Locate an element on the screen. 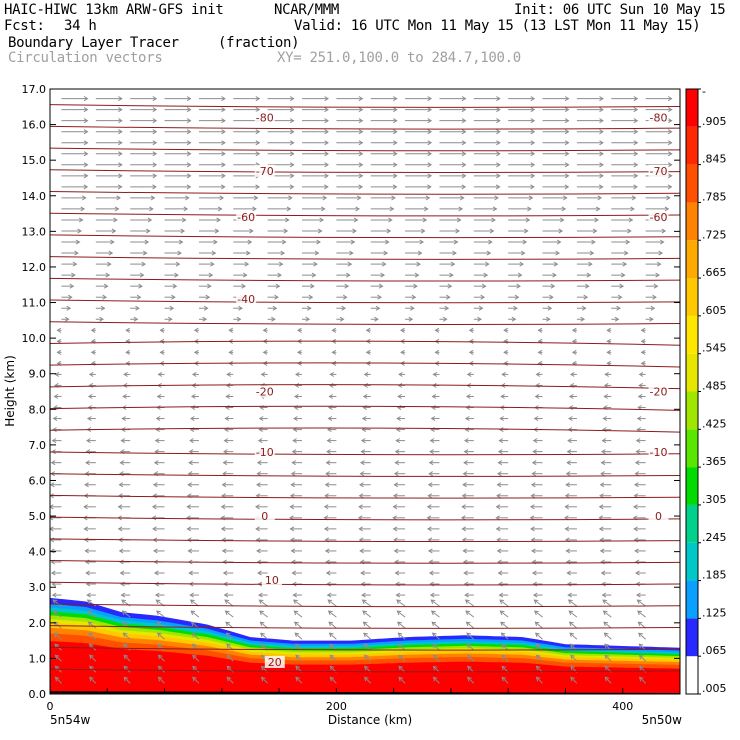  isotherm-line is located at coordinates (365, 106).